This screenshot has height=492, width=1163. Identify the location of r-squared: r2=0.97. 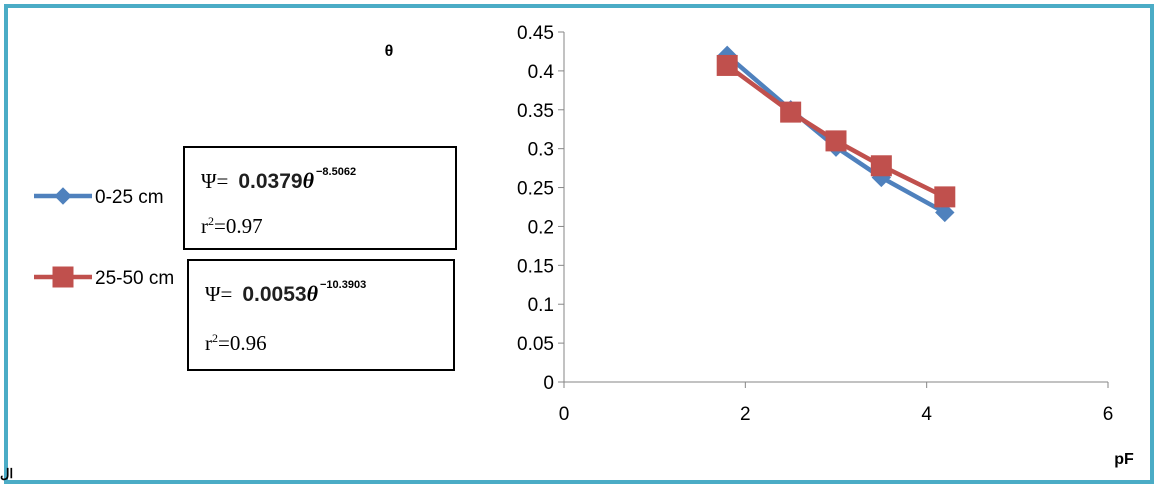
(232, 226).